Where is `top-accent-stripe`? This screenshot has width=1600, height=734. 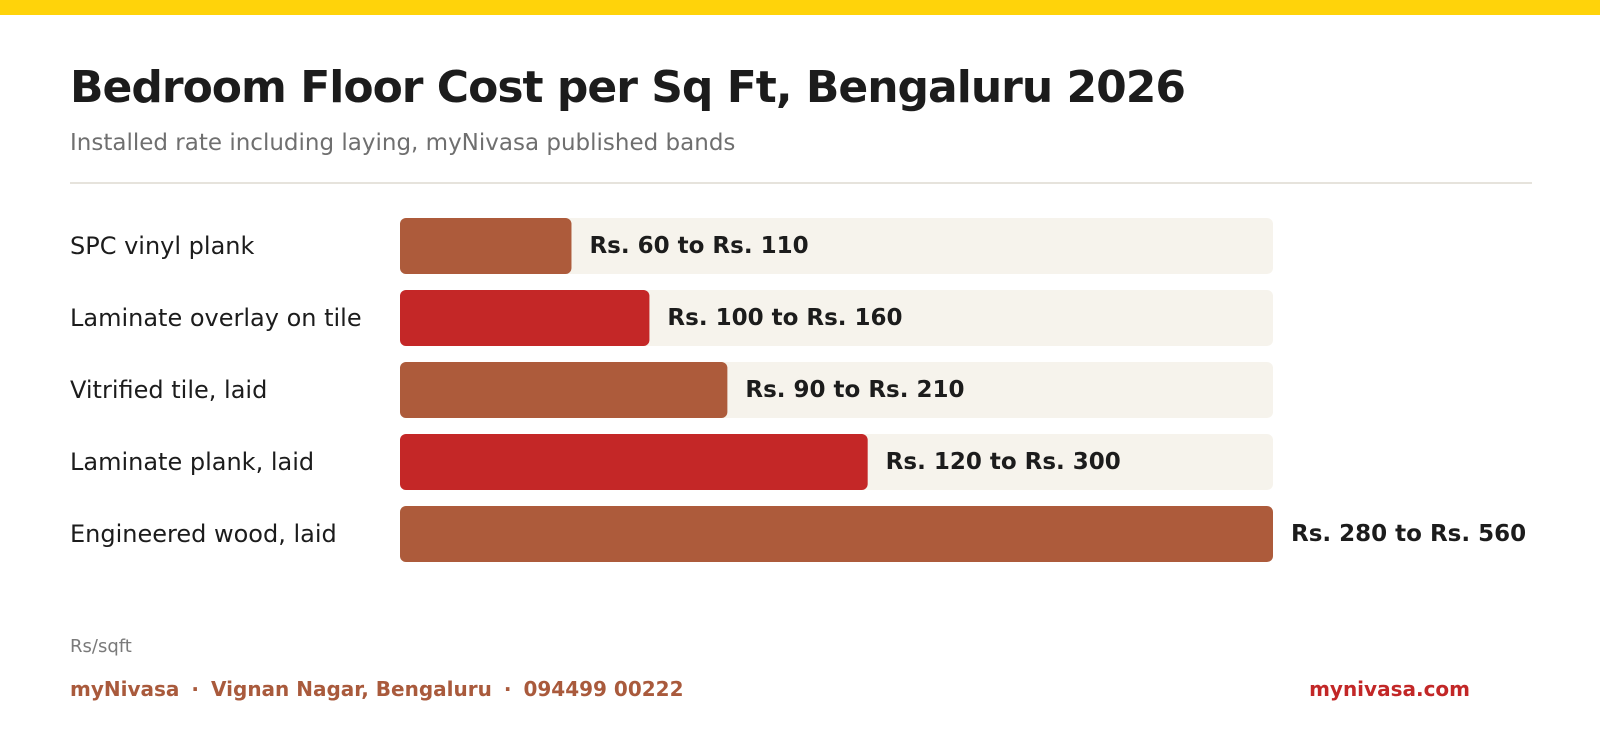
top-accent-stripe is located at coordinates (800, 7).